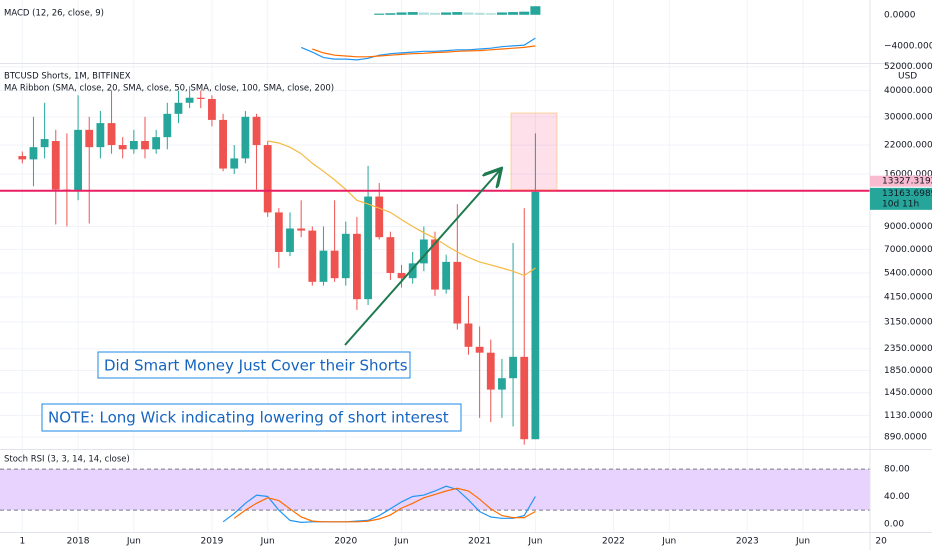 This screenshot has height=550, width=932. Describe the element at coordinates (211, 542) in the screenshot. I see `x-tick-label: 2019` at that location.